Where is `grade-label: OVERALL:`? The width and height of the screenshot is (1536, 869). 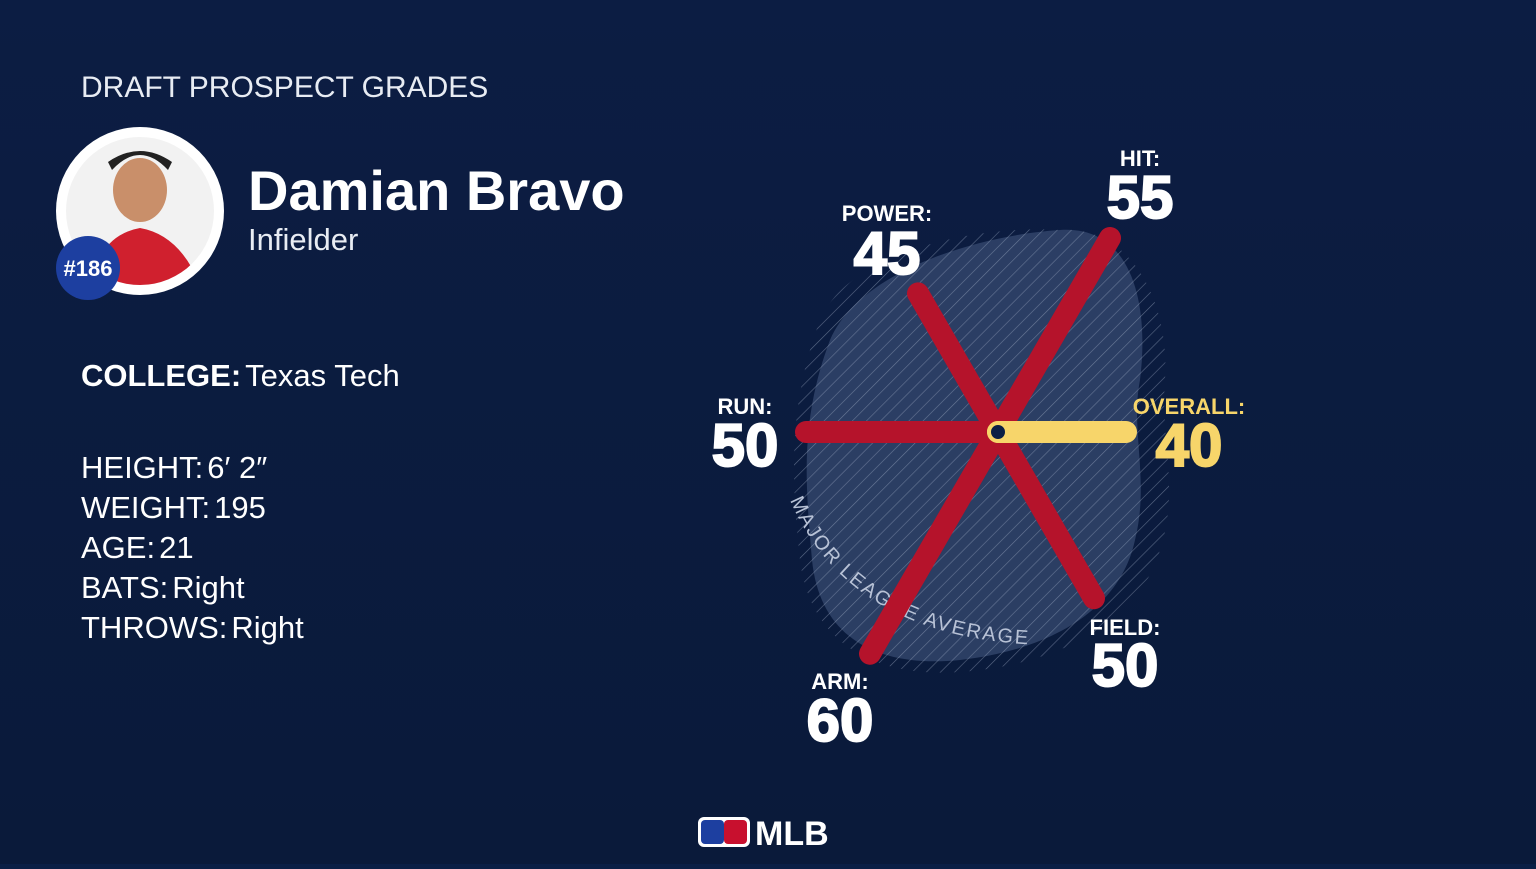
grade-label: OVERALL: is located at coordinates (1189, 406).